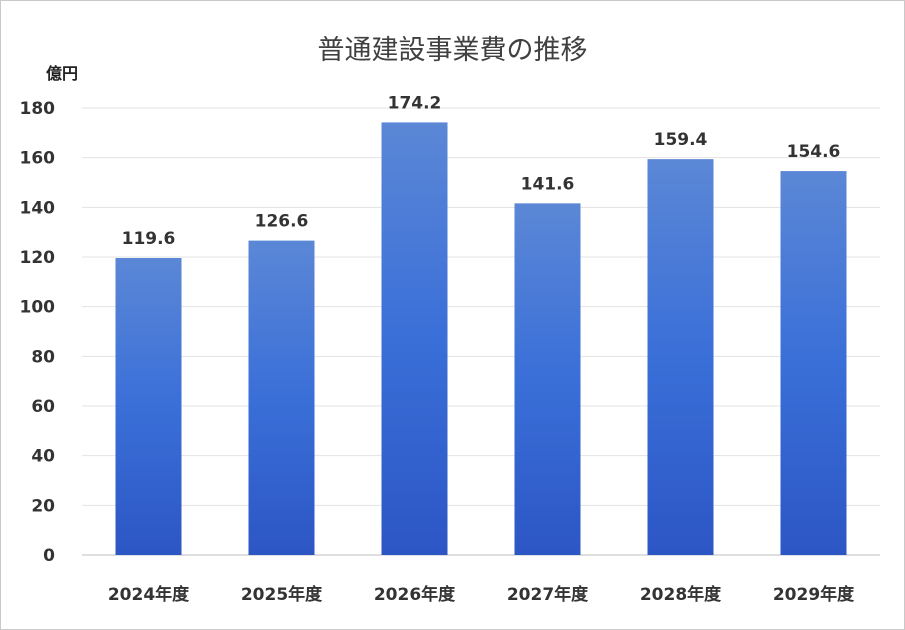 This screenshot has height=630, width=905. Describe the element at coordinates (38, 308) in the screenshot. I see `y-tick-label: 100` at that location.